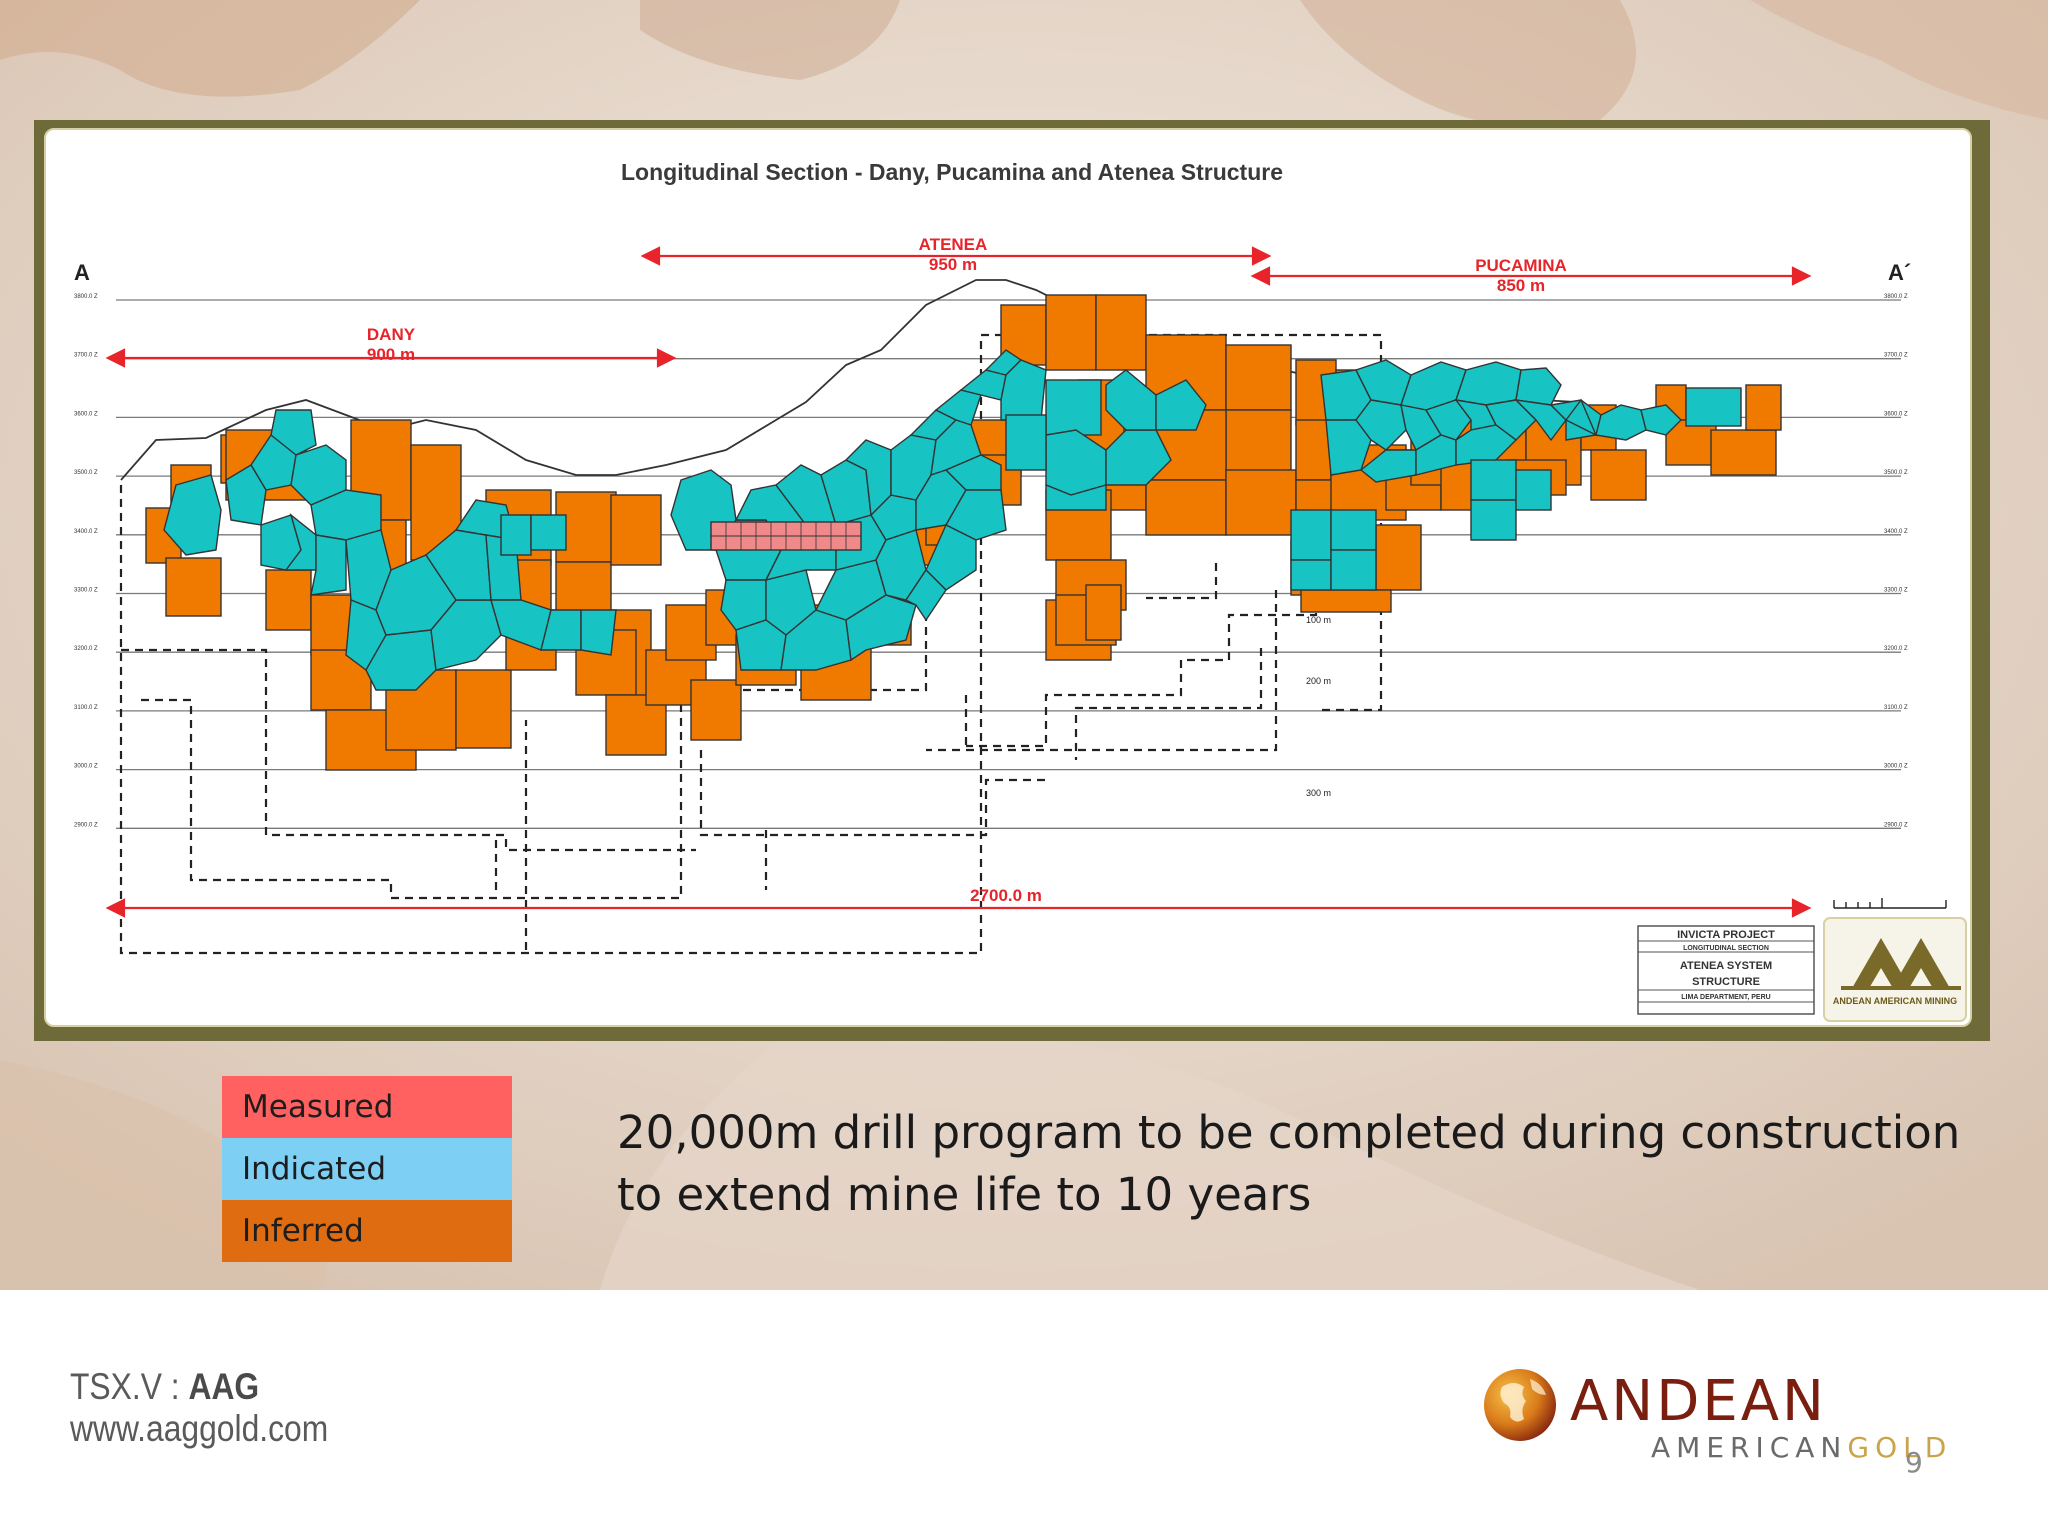 The height and width of the screenshot is (1536, 2048). I want to click on legend-item-measured: Measured, so click(367, 1107).